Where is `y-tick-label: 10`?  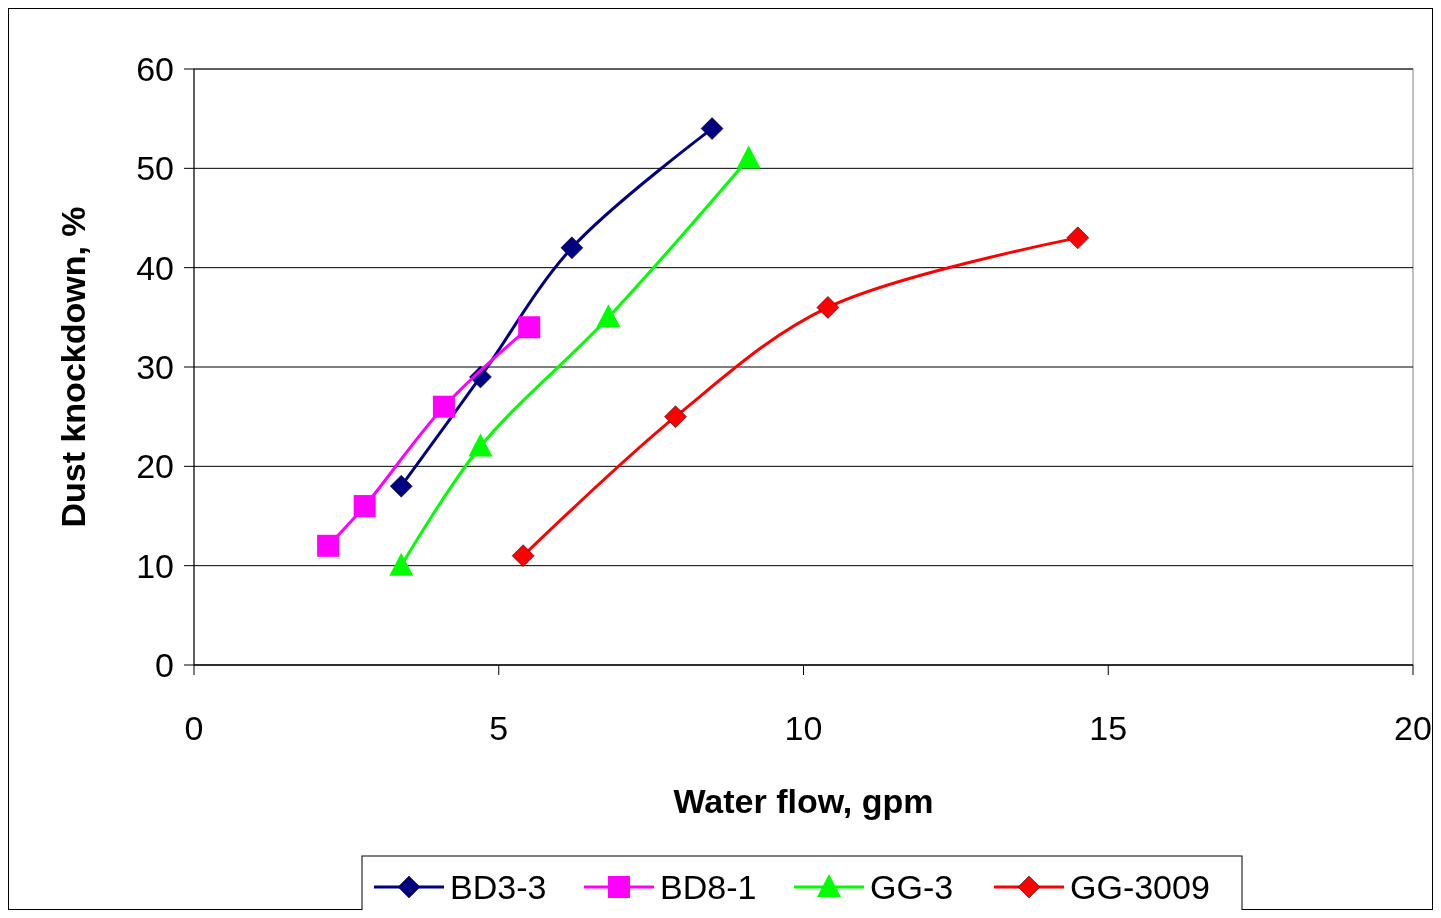
y-tick-label: 10 is located at coordinates (155, 565).